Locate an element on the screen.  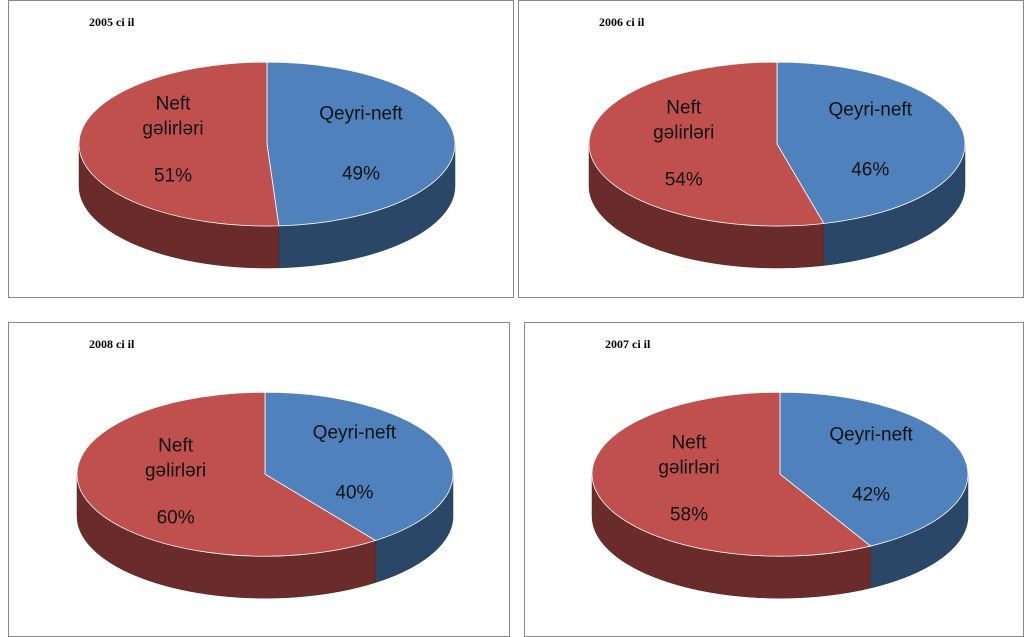
chart-title: 2006 ci il is located at coordinates (622, 22).